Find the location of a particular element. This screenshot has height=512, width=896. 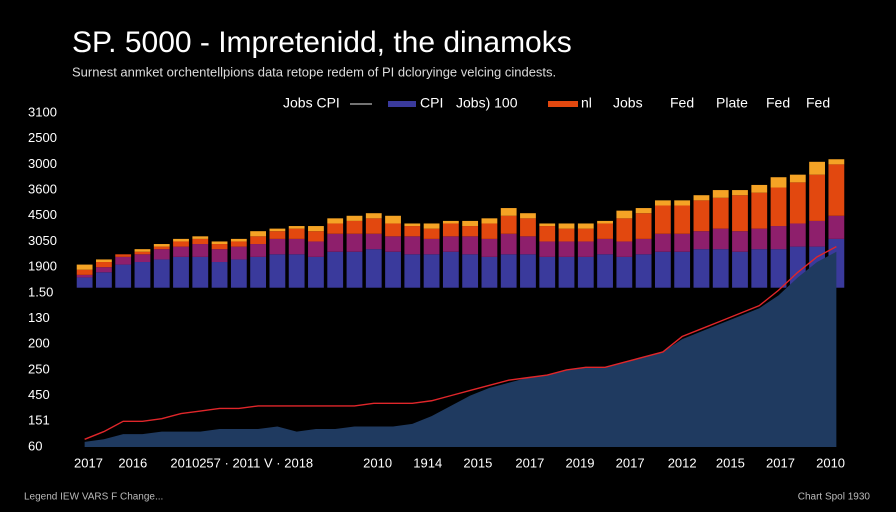

y-tick-label: 130 is located at coordinates (39, 317).